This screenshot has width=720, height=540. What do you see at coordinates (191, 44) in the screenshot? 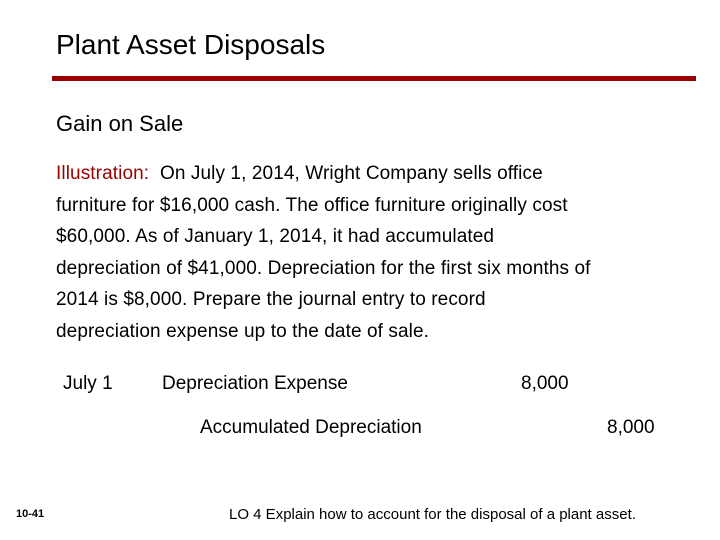
I see `slide-title: Plant Asset Disposals` at bounding box center [191, 44].